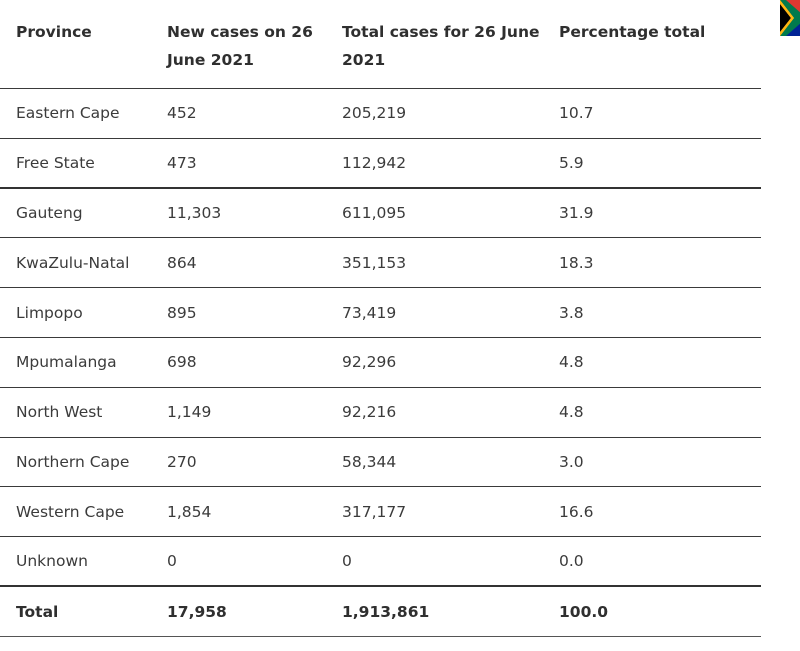 The width and height of the screenshot is (800, 651). I want to click on table-row: Mpumalanga 698 92,296 4.8, so click(380, 362).